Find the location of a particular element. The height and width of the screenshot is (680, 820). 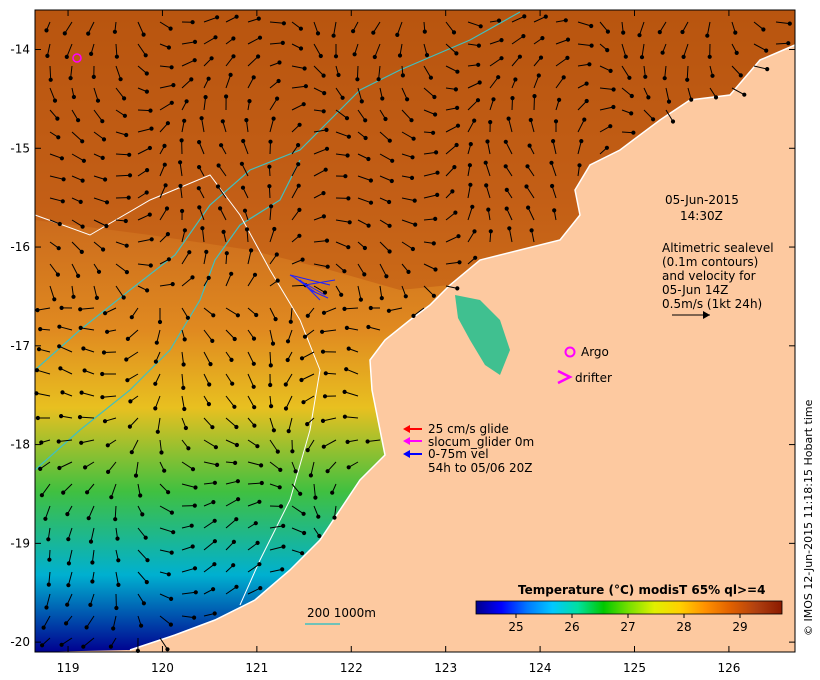

glide-legend-arrow is located at coordinates (412, 429).